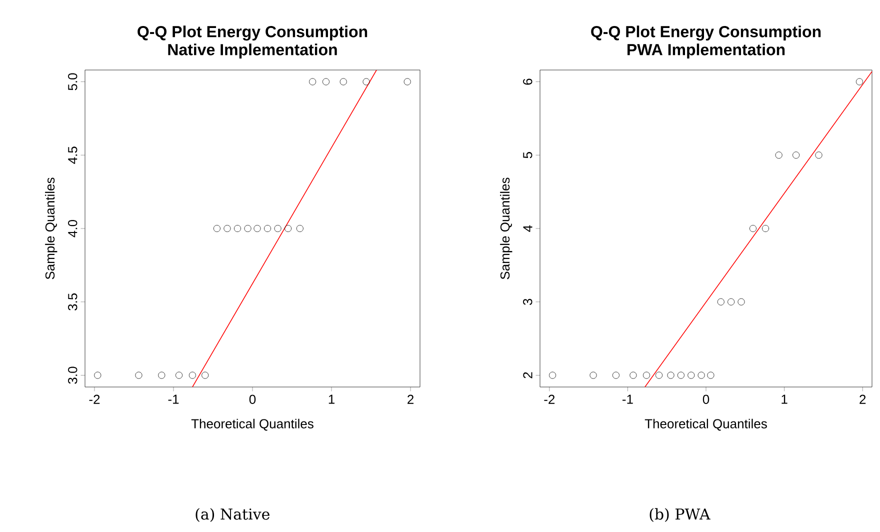 The image size is (880, 532). Describe the element at coordinates (680, 515) in the screenshot. I see `text: (b) PWA` at that location.